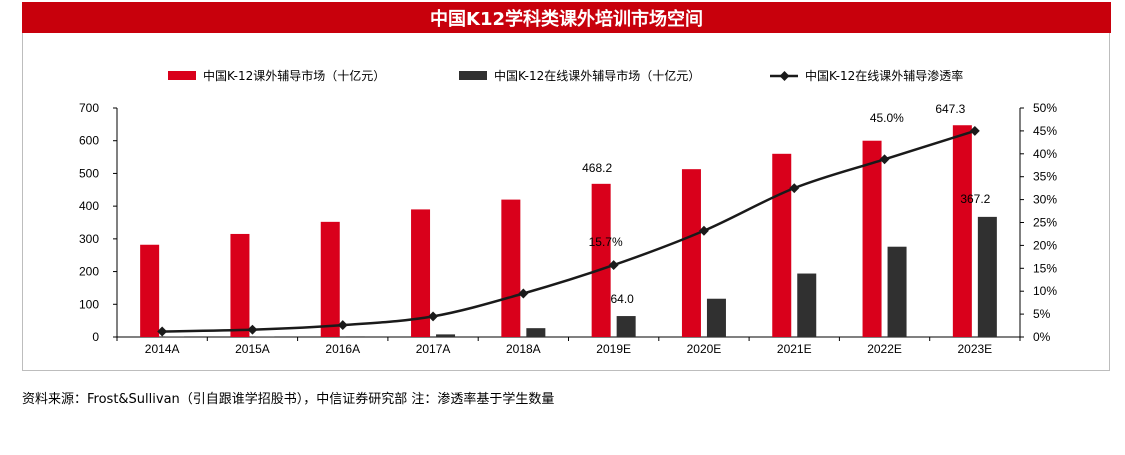 The image size is (1125, 455). What do you see at coordinates (794, 349) in the screenshot?
I see `x-tick-label: 2021E` at bounding box center [794, 349].